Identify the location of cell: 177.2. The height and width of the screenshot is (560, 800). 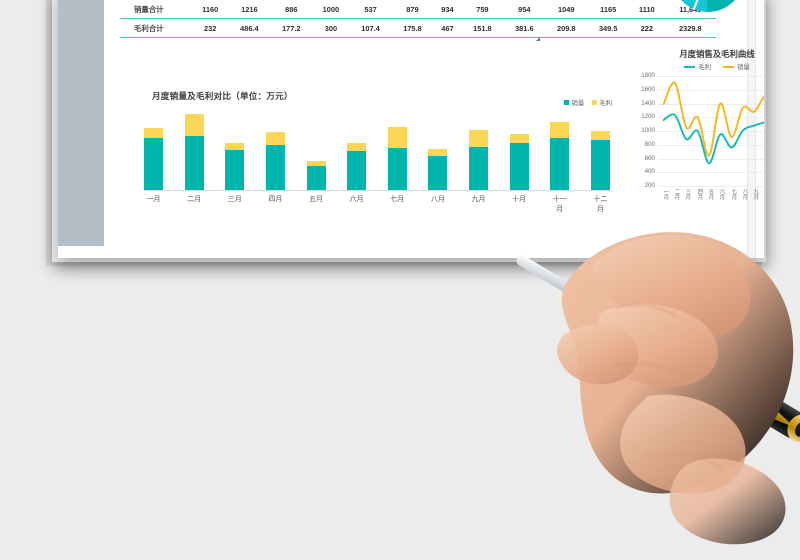
(291, 28).